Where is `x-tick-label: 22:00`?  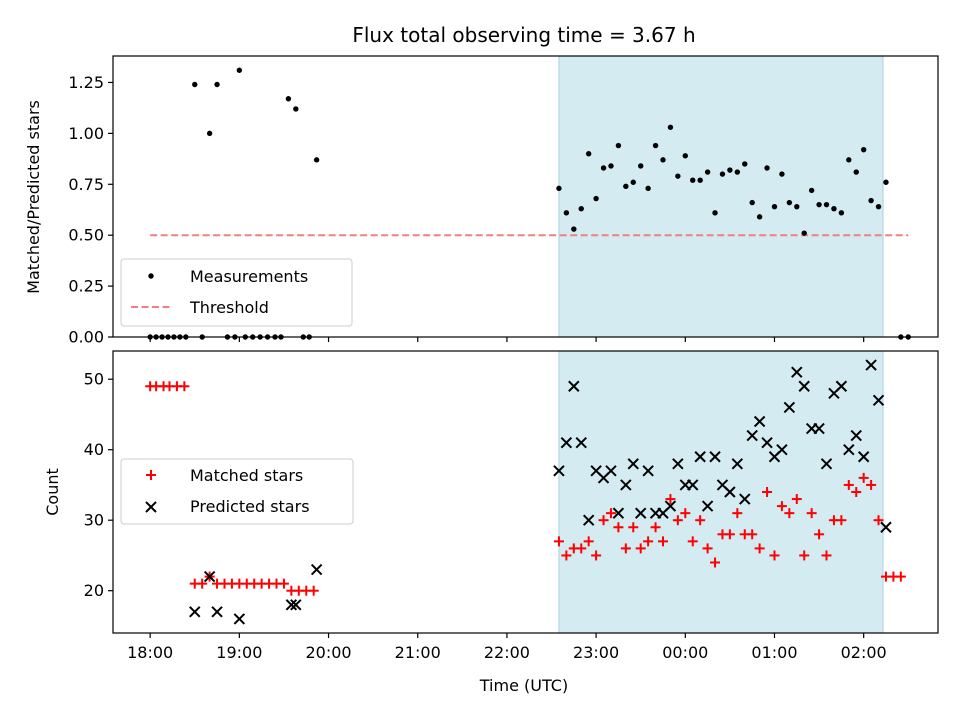
x-tick-label: 22:00 is located at coordinates (507, 652).